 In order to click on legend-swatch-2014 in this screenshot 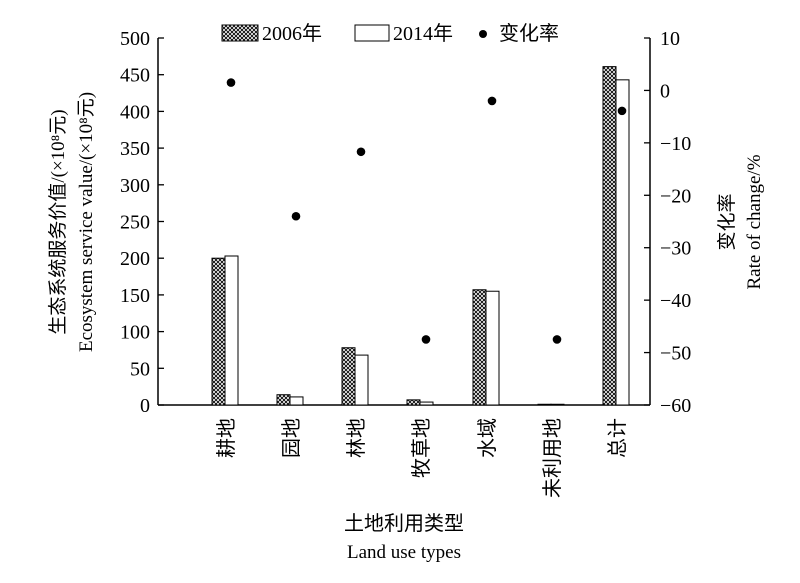, I will do `click(372, 33)`.